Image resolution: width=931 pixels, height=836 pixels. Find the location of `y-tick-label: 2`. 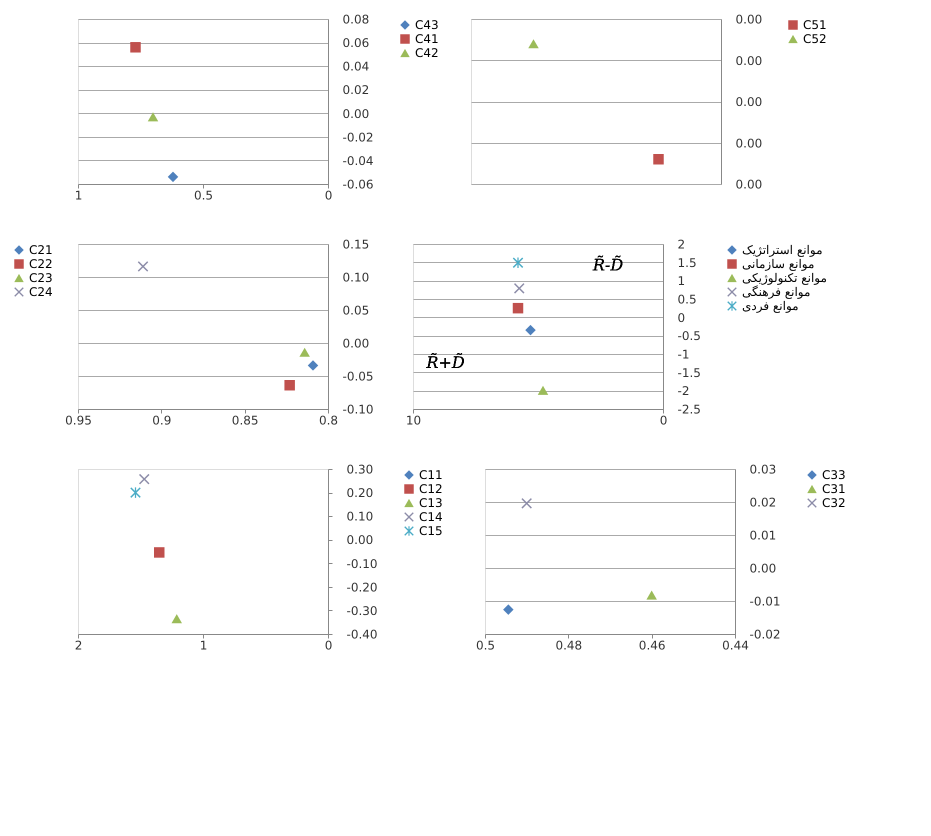

y-tick-label: 2 is located at coordinates (682, 245).